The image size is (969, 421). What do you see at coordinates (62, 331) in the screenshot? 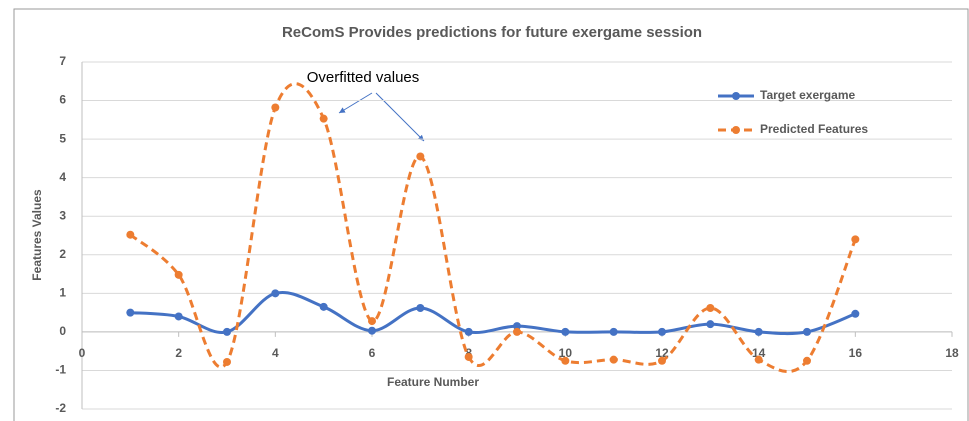
I see `y-tick-label: 0` at bounding box center [62, 331].